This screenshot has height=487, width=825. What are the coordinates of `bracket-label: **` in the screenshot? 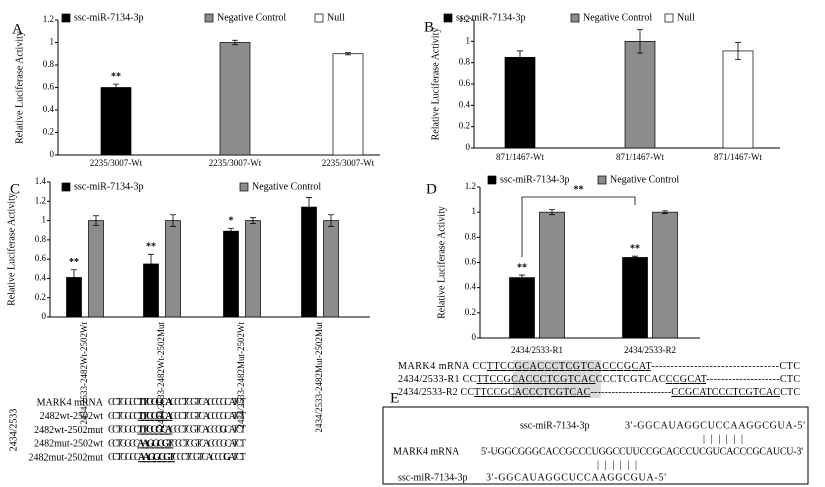 It's located at (579, 189).